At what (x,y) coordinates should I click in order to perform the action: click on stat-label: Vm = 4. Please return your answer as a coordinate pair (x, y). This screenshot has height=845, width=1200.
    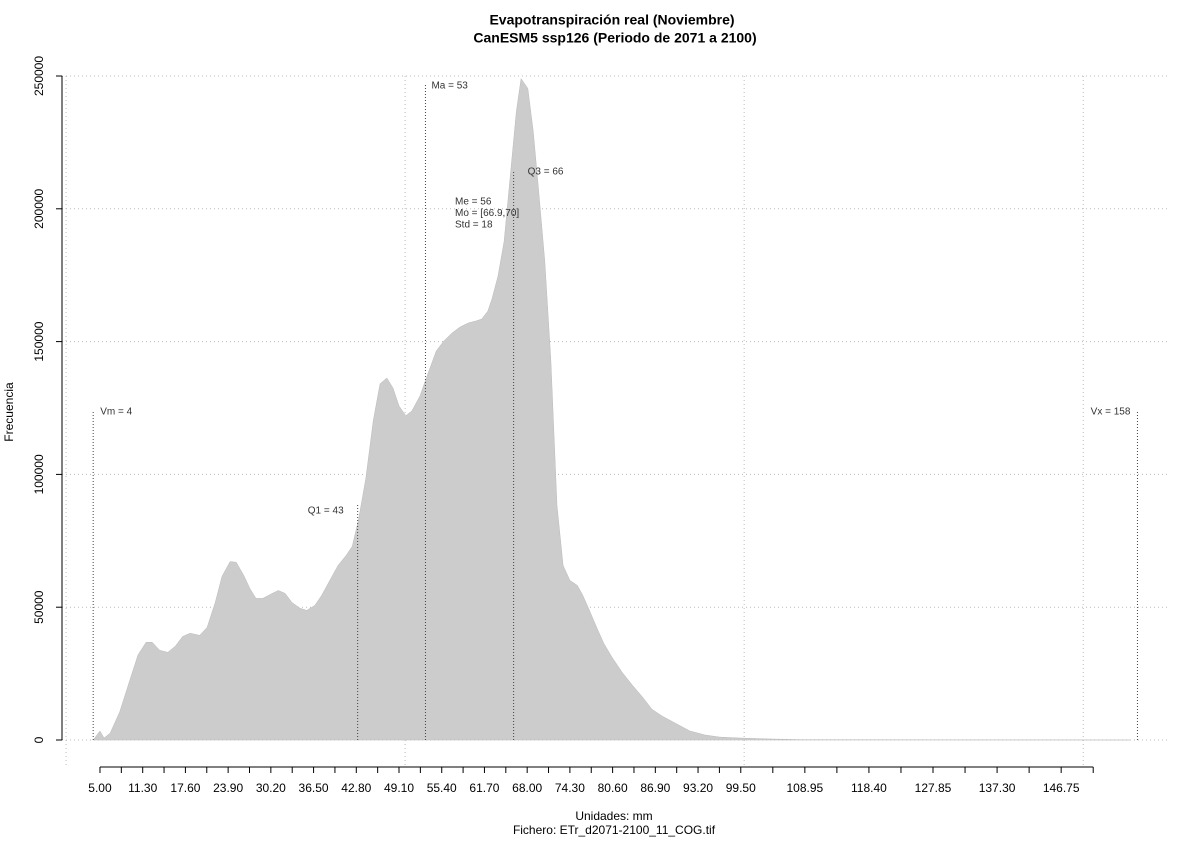
    Looking at the image, I should click on (116, 412).